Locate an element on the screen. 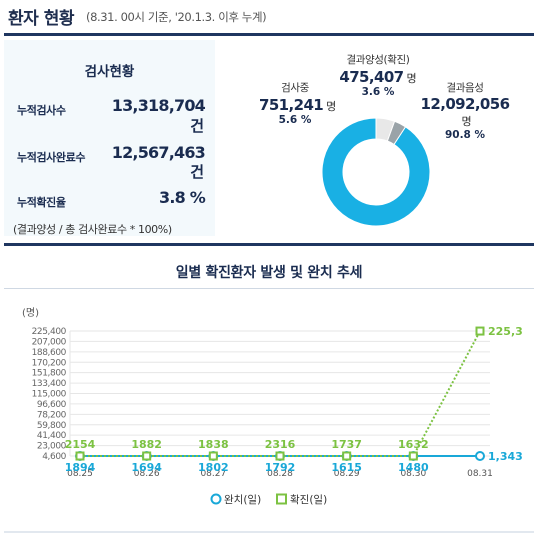 Image resolution: width=538 pixels, height=535 pixels. data-label-released: 1894 is located at coordinates (80, 467).